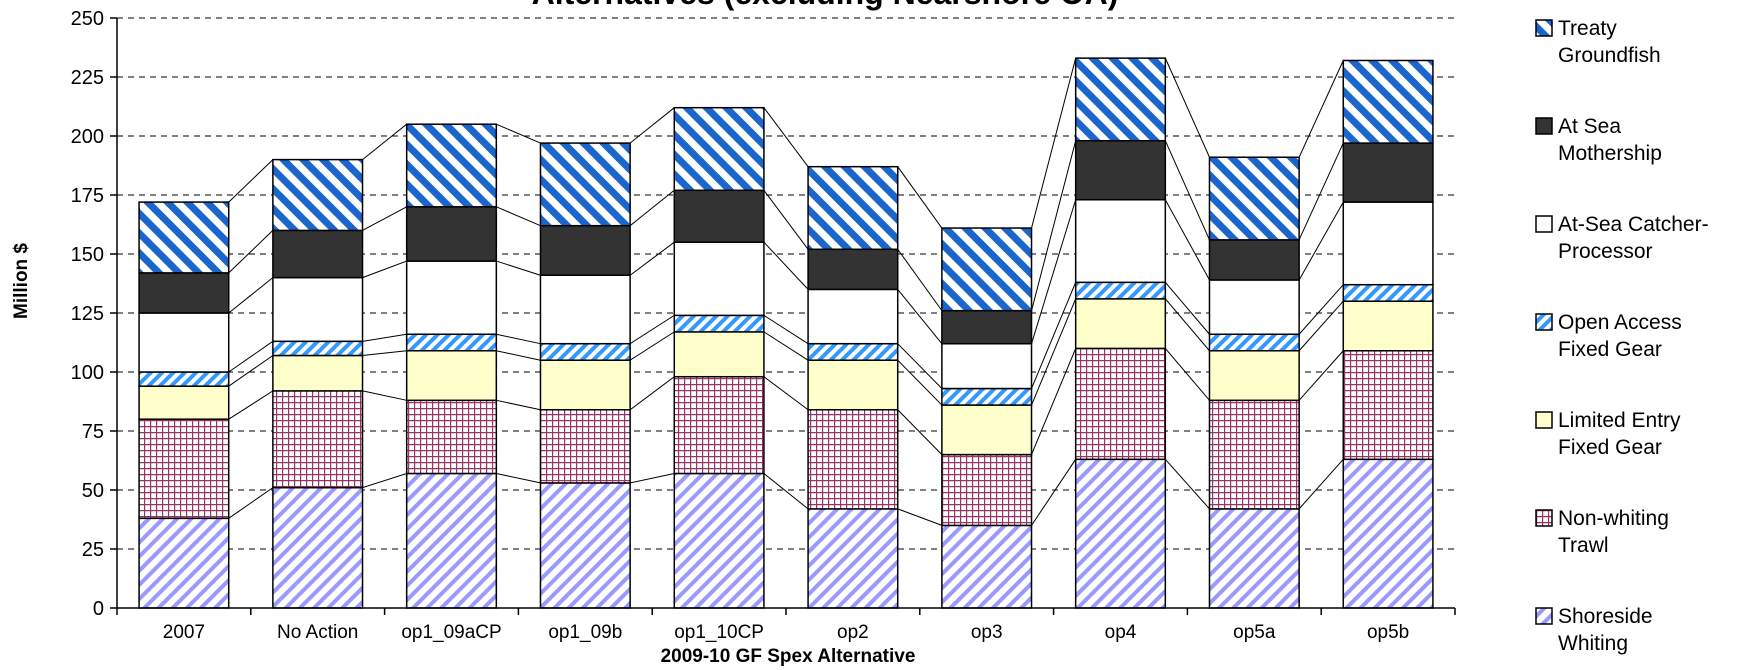  Describe the element at coordinates (1619, 434) in the screenshot. I see `legend-label: Limited Entry Fixed Gear` at that location.